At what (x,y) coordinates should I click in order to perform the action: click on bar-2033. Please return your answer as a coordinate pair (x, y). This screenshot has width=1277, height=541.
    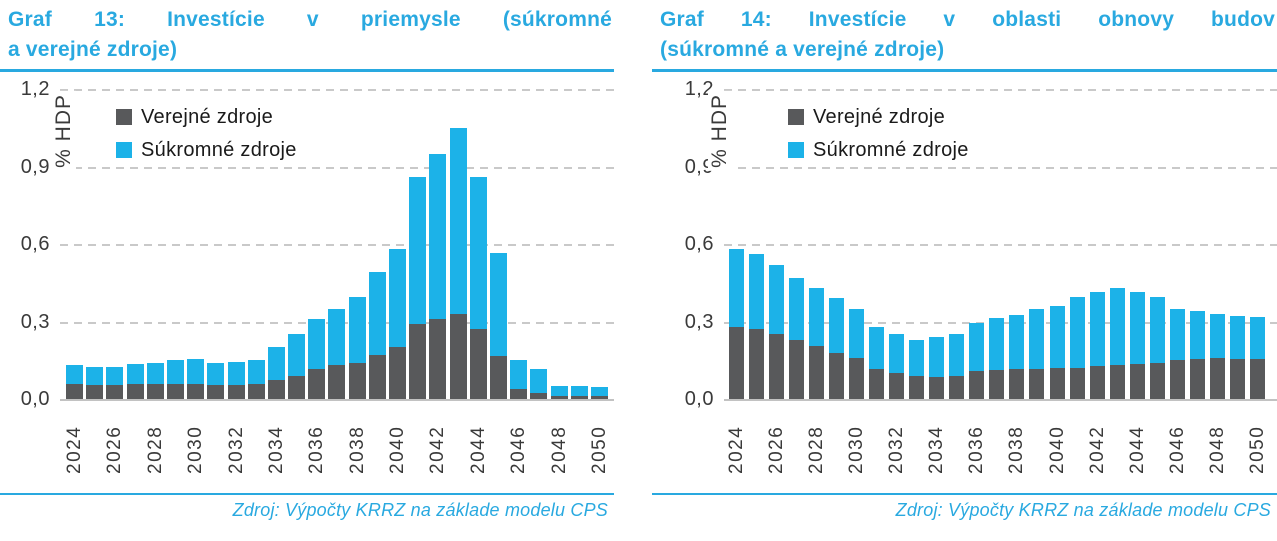
    Looking at the image, I should click on (917, 369).